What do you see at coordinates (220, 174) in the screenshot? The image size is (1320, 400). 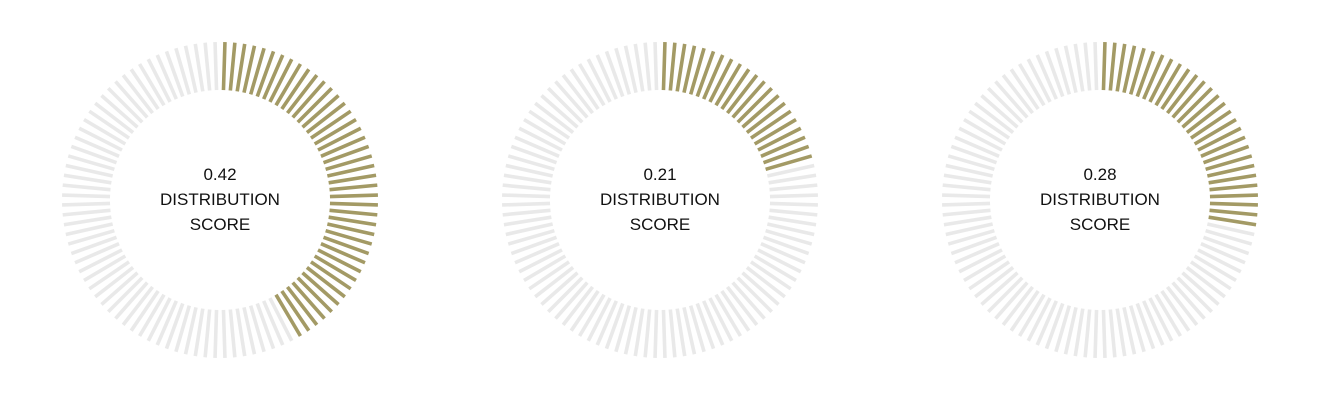 I see `gauge-1-value: 0.42` at bounding box center [220, 174].